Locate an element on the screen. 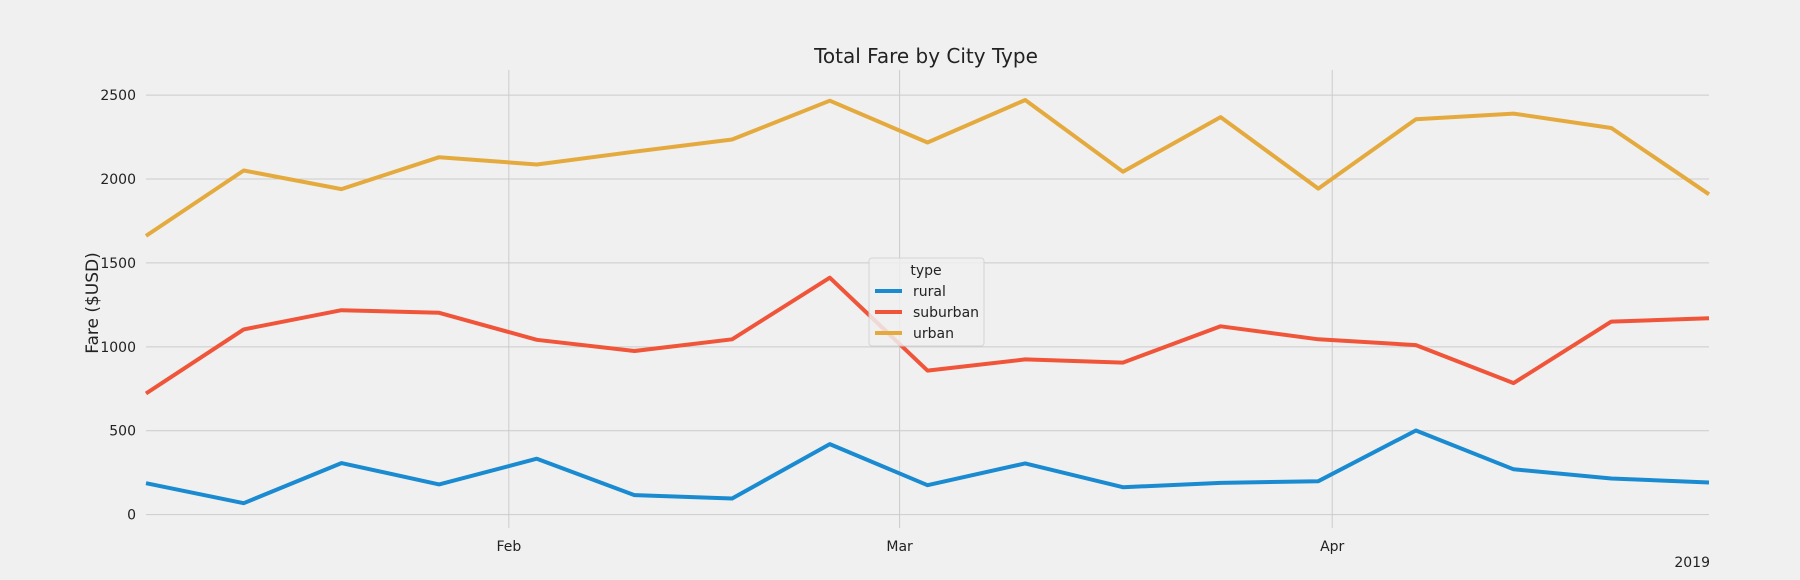 This screenshot has width=1800, height=580. y-tick-label: 1500 is located at coordinates (118, 264).